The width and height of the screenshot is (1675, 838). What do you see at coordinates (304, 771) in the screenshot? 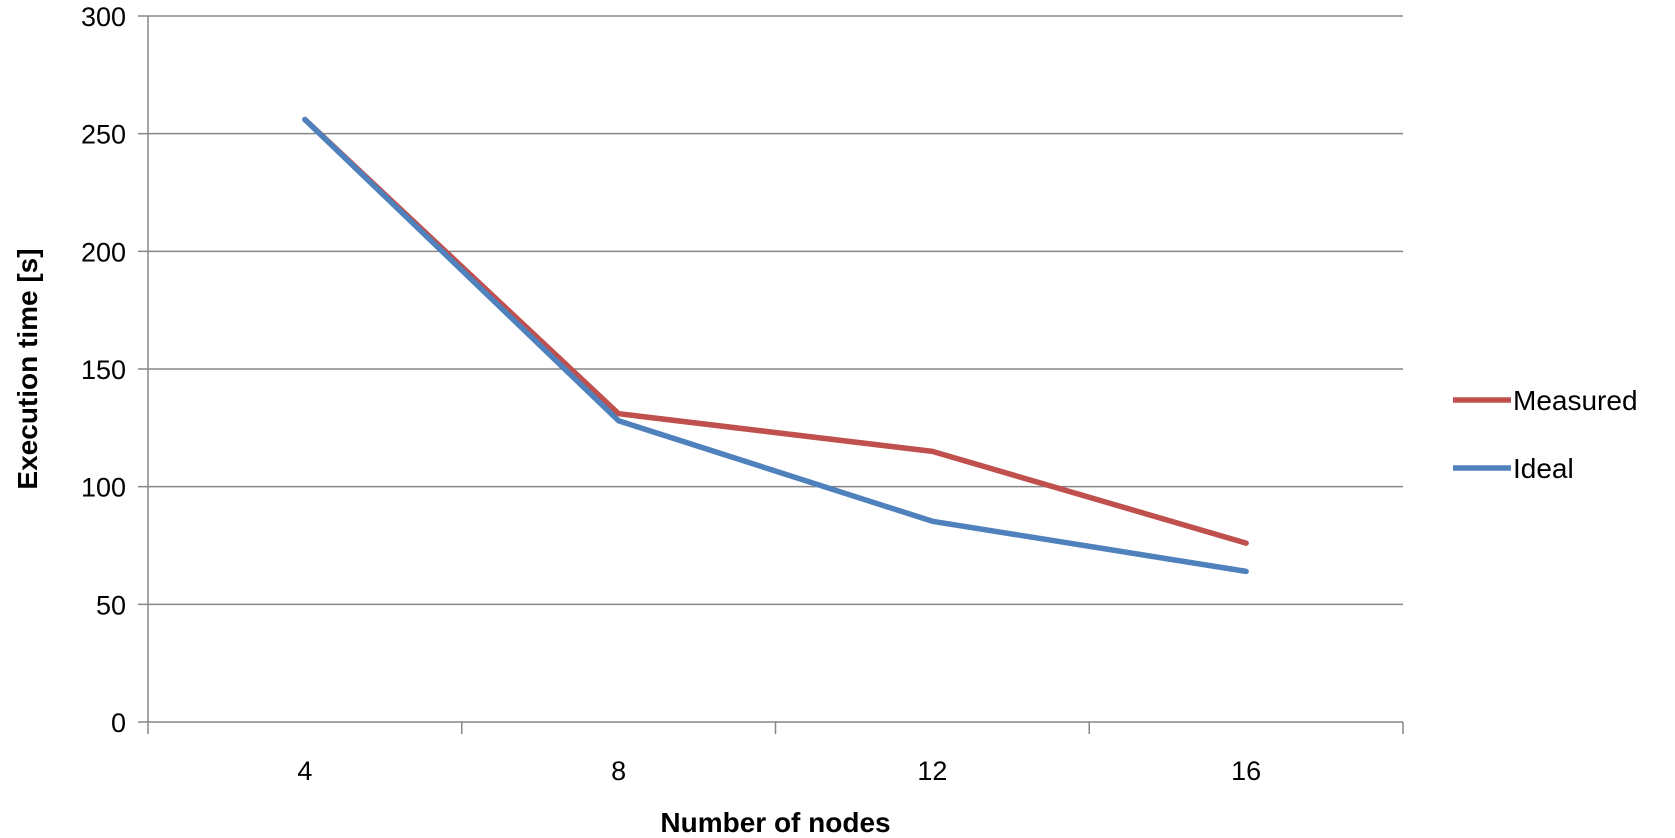
I see `x-tick-label: 4` at bounding box center [304, 771].